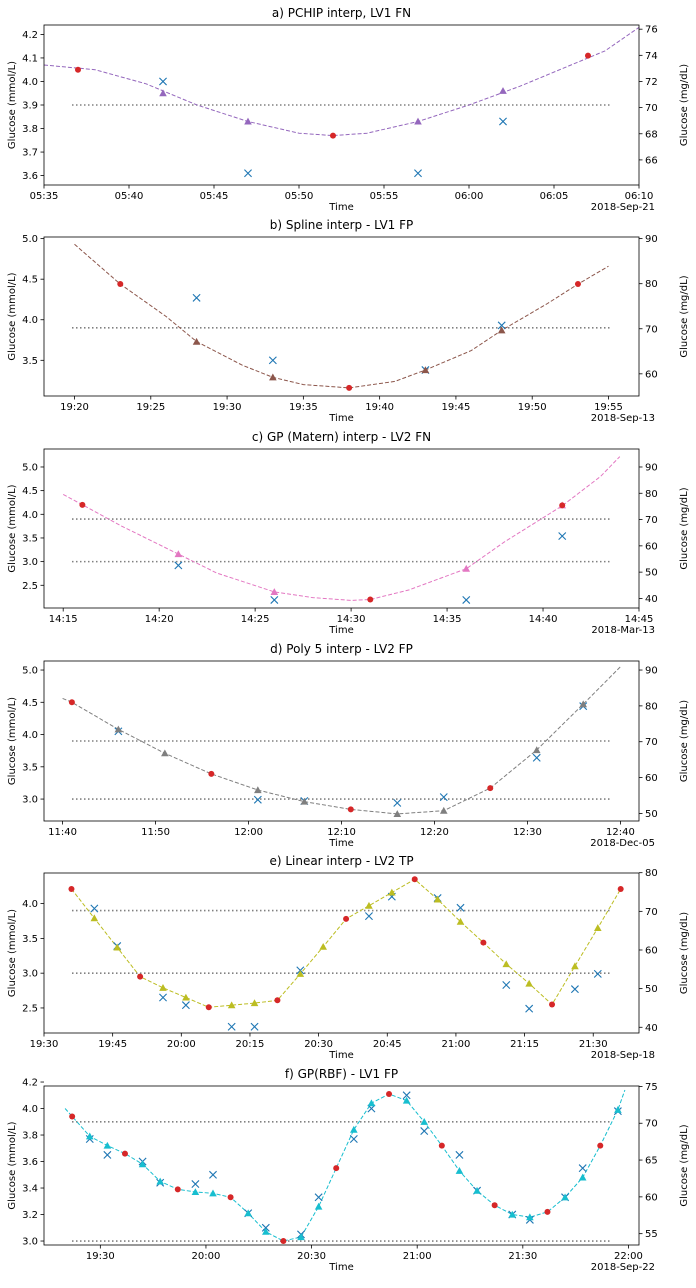  What do you see at coordinates (651, 1087) in the screenshot?
I see `right-y-tick-label: 75` at bounding box center [651, 1087].